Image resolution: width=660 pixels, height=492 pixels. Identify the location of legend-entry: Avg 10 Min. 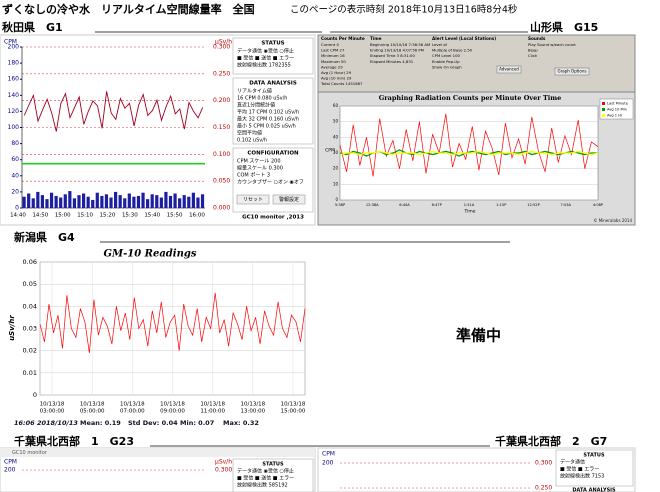
(617, 110).